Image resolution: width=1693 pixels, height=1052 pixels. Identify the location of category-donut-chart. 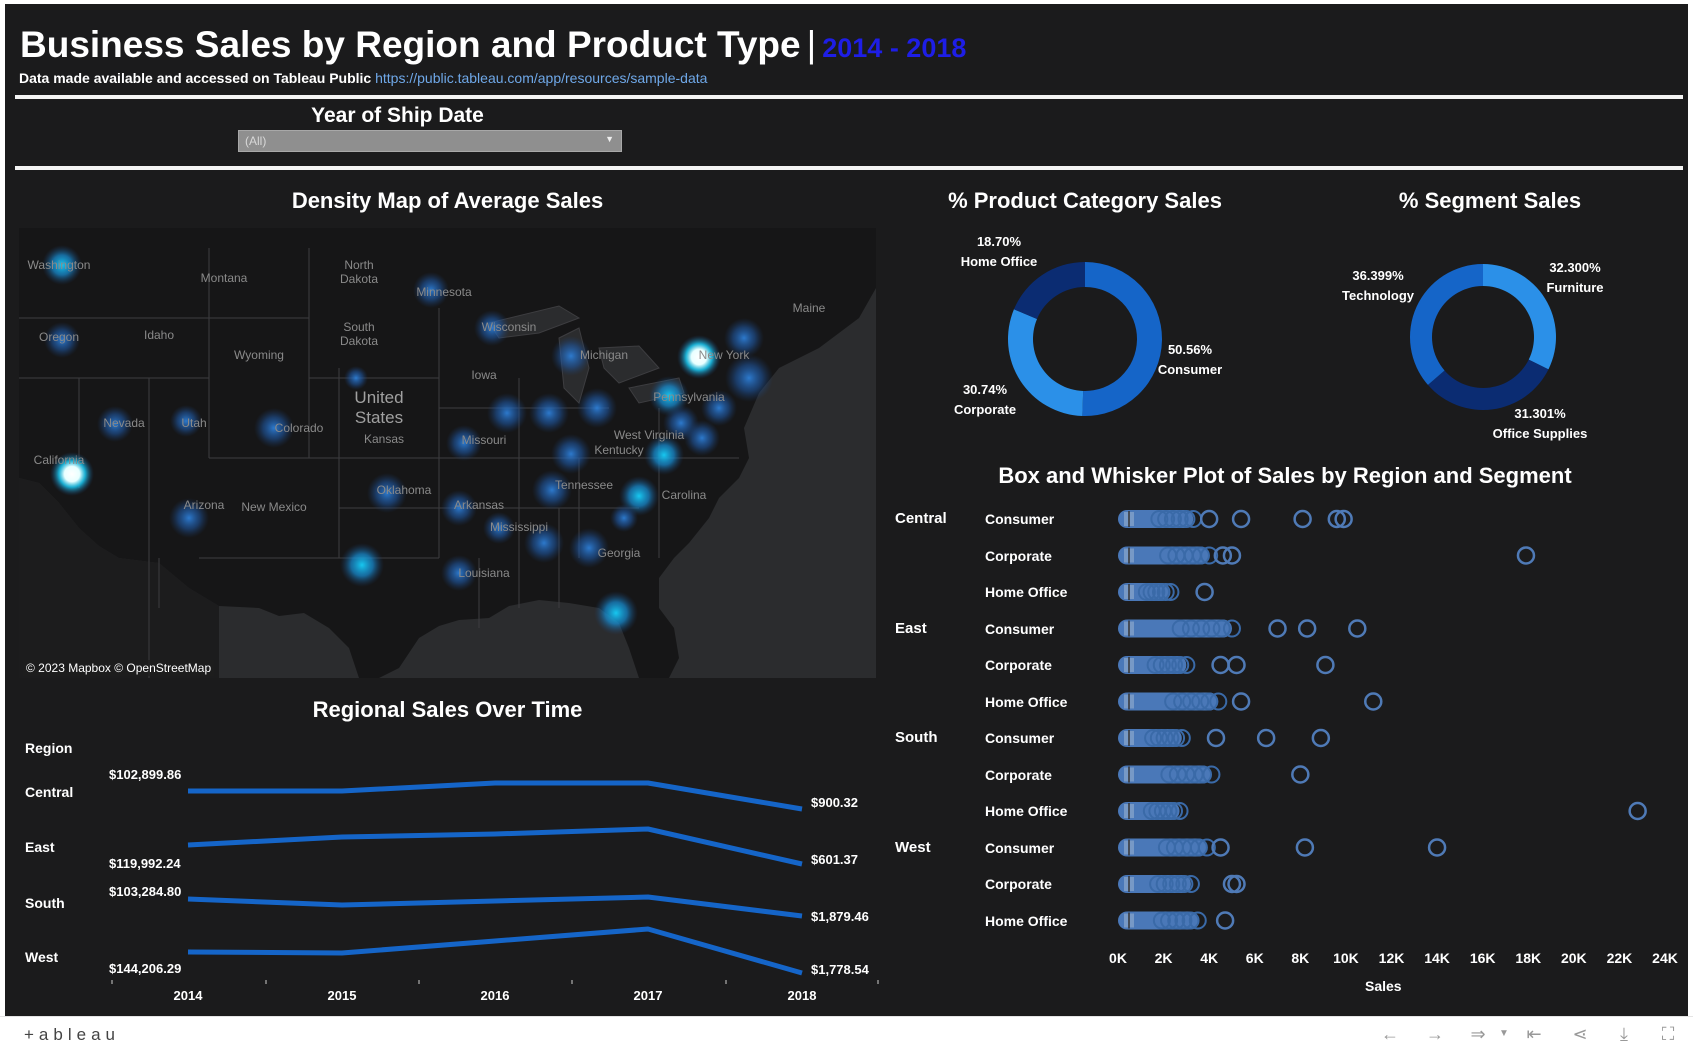
(1085, 339).